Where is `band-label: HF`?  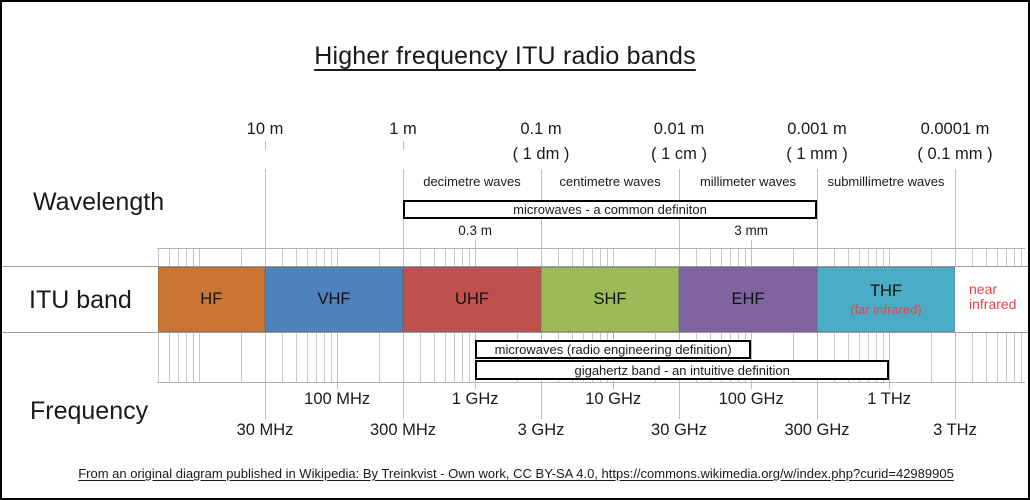 band-label: HF is located at coordinates (211, 299).